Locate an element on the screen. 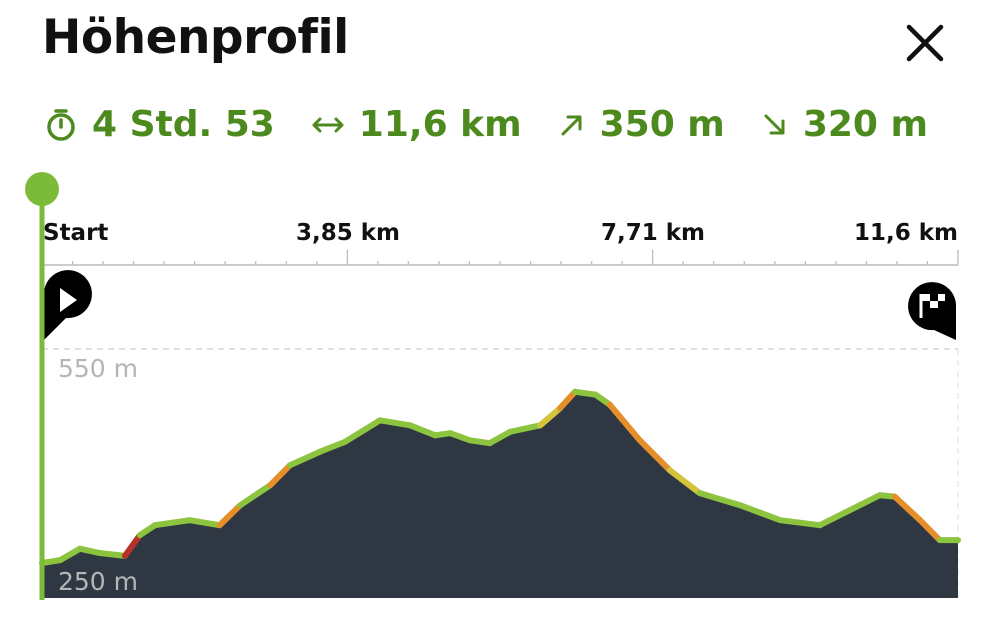  x-tick-label: Start is located at coordinates (75, 233).